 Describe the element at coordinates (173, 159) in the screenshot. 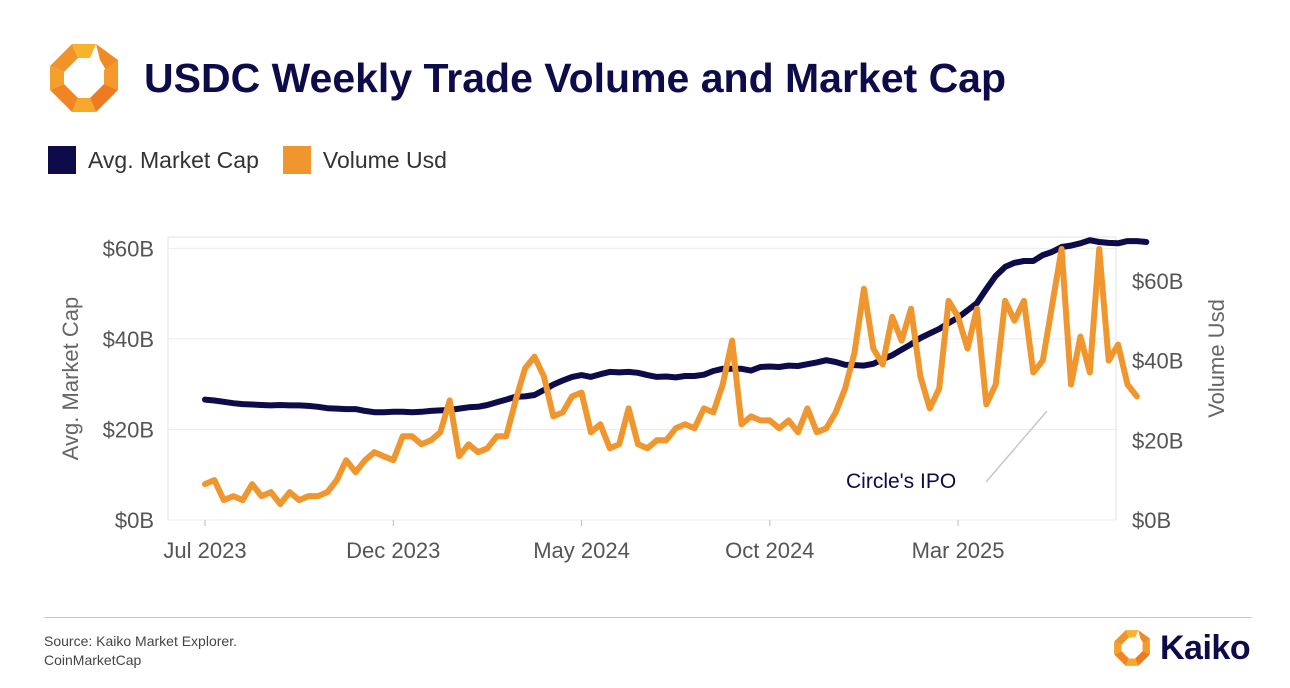

I see `legend-label-market-cap: Avg. Market Cap` at that location.